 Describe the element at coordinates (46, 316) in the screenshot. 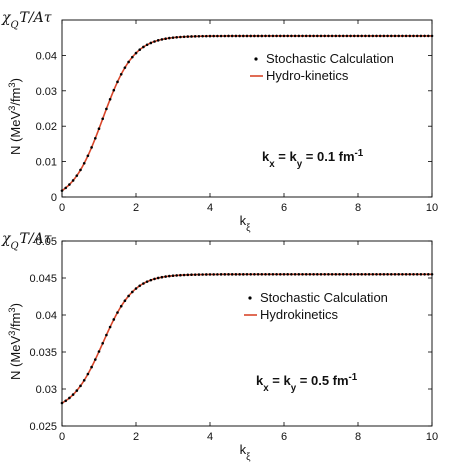

I see `y-tick-label: 0.04` at that location.